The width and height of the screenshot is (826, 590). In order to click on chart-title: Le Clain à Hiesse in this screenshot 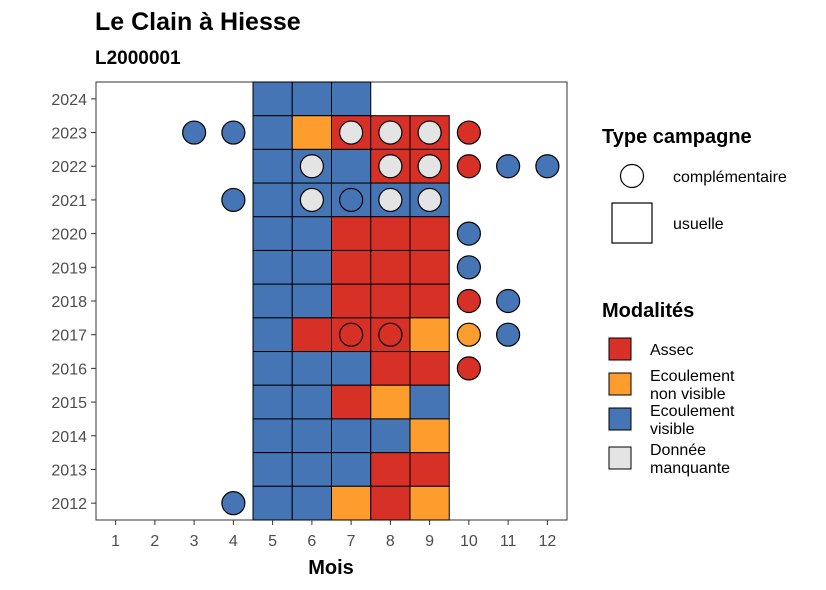, I will do `click(198, 22)`.